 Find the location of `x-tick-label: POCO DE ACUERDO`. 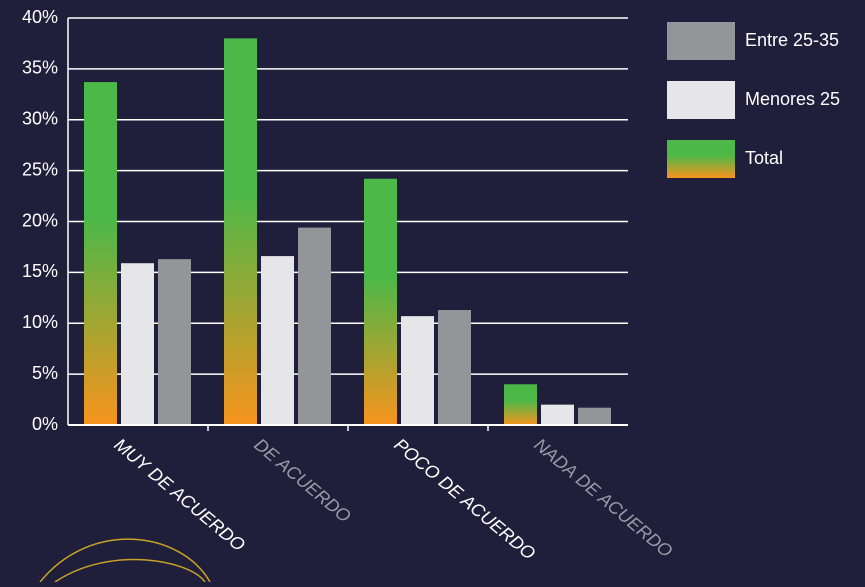

x-tick-label: POCO DE ACUERDO is located at coordinates (464, 498).